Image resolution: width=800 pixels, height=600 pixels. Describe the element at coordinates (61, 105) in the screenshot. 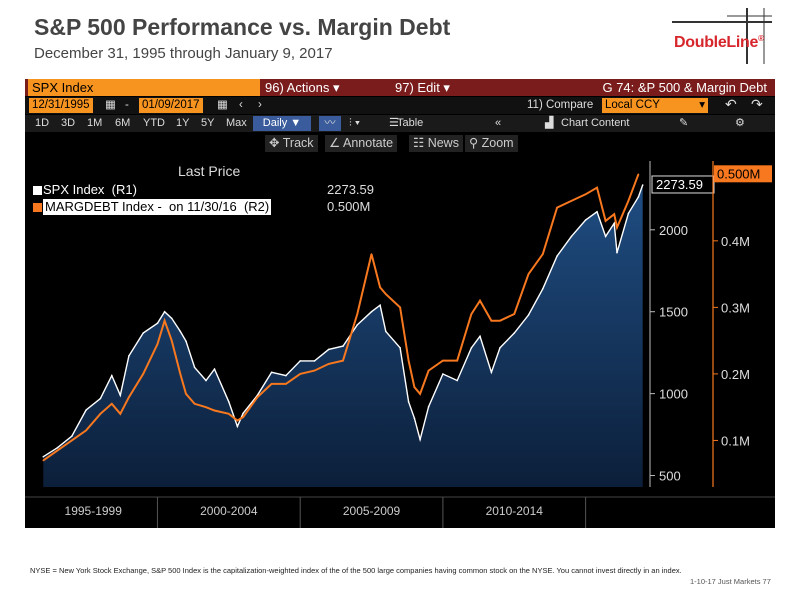

I see `start-date-field: 12/31/1995` at that location.